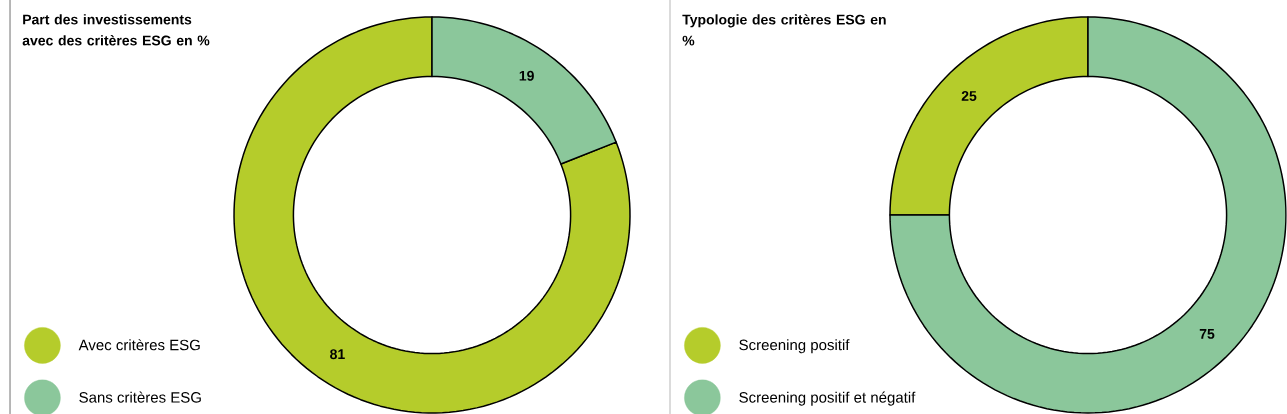  Describe the element at coordinates (969, 96) in the screenshot. I see `data-label: 25` at that location.